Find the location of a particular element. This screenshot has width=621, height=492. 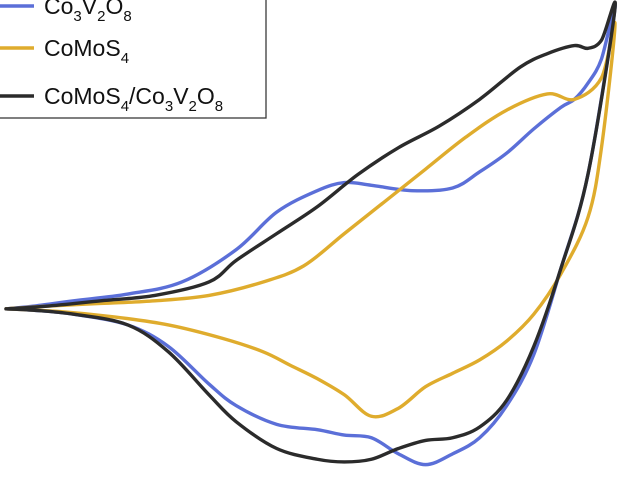

legend-label-comos4: CoMoS4 is located at coordinates (86, 51).